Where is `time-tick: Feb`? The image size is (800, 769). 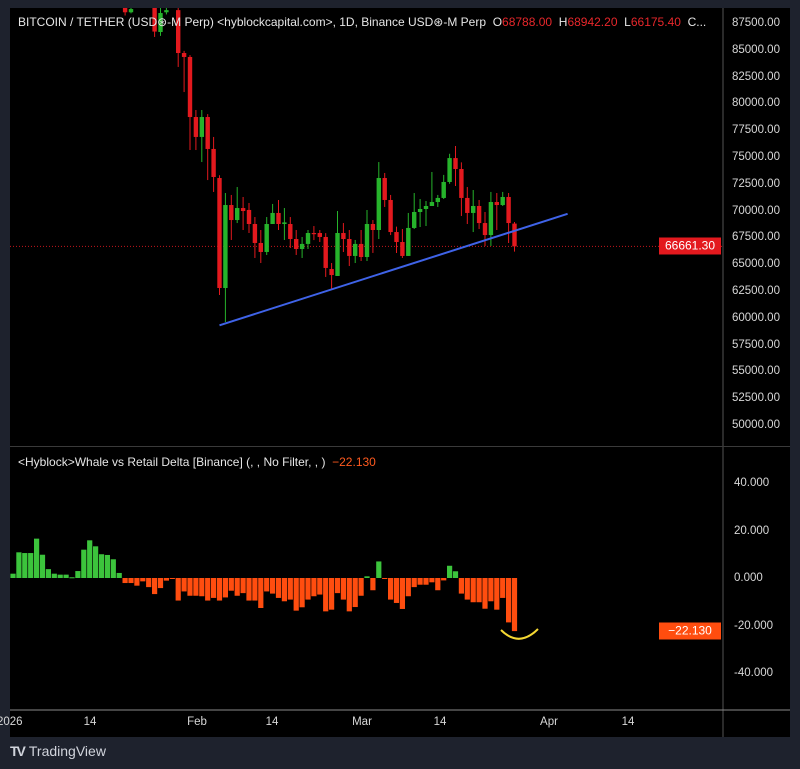 time-tick: Feb is located at coordinates (197, 722).